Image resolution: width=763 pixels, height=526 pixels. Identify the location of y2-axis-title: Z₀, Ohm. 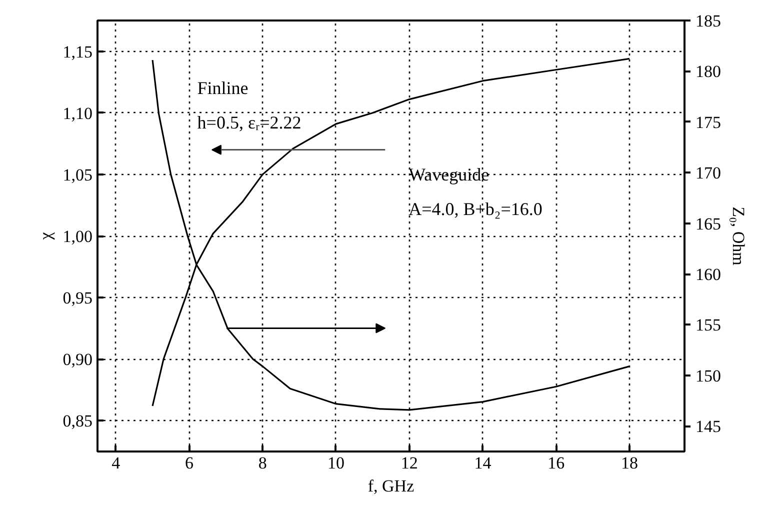
(738, 236).